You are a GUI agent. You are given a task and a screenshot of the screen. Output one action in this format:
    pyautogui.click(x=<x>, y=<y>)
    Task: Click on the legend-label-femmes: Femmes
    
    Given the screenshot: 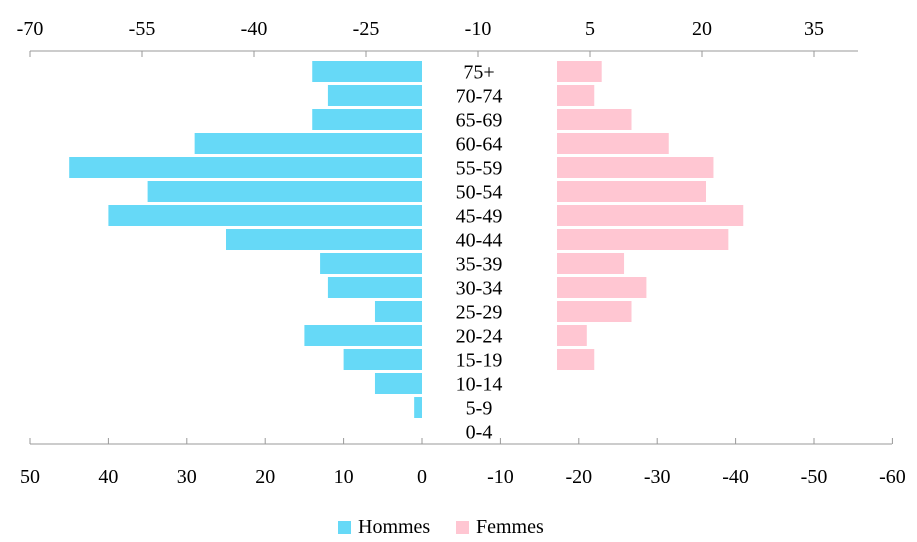 What is the action you would take?
    pyautogui.click(x=510, y=527)
    